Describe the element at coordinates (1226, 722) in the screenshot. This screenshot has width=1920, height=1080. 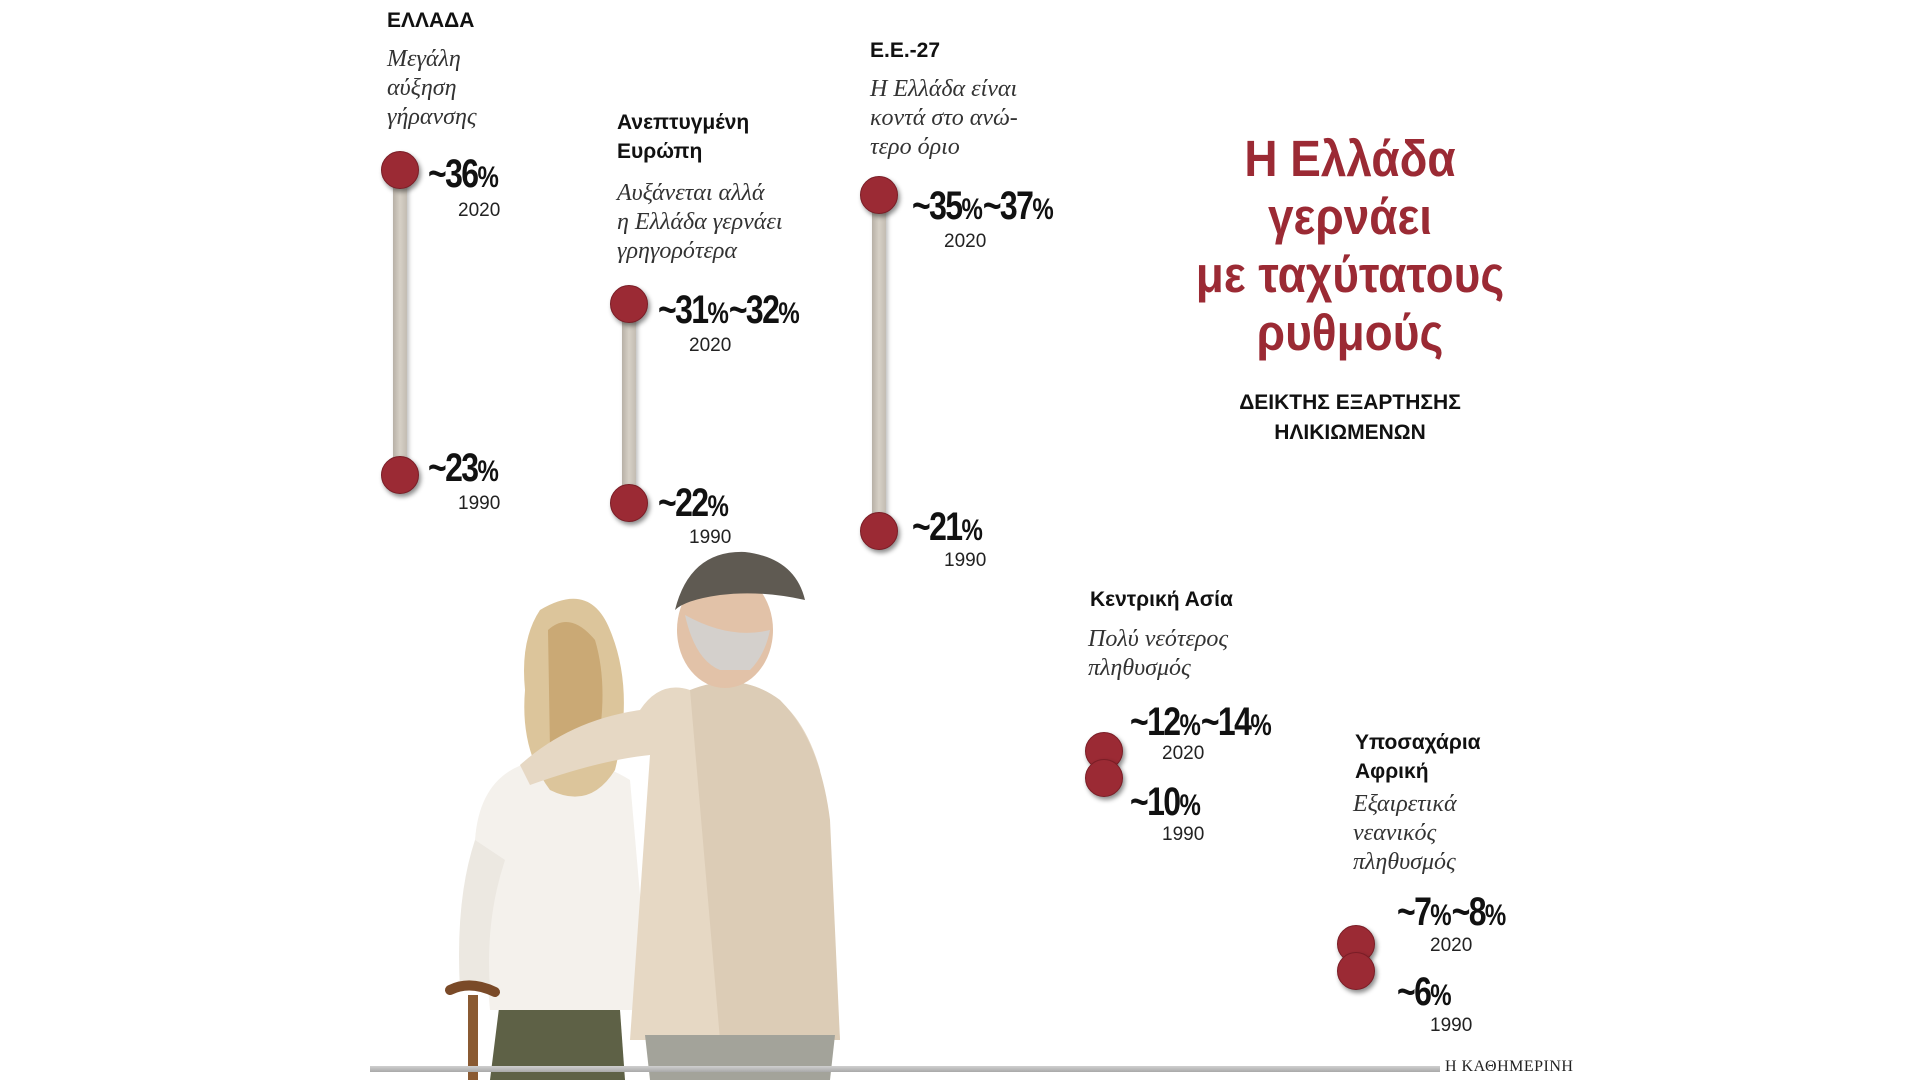
I see `value-text-hi: ~14` at that location.